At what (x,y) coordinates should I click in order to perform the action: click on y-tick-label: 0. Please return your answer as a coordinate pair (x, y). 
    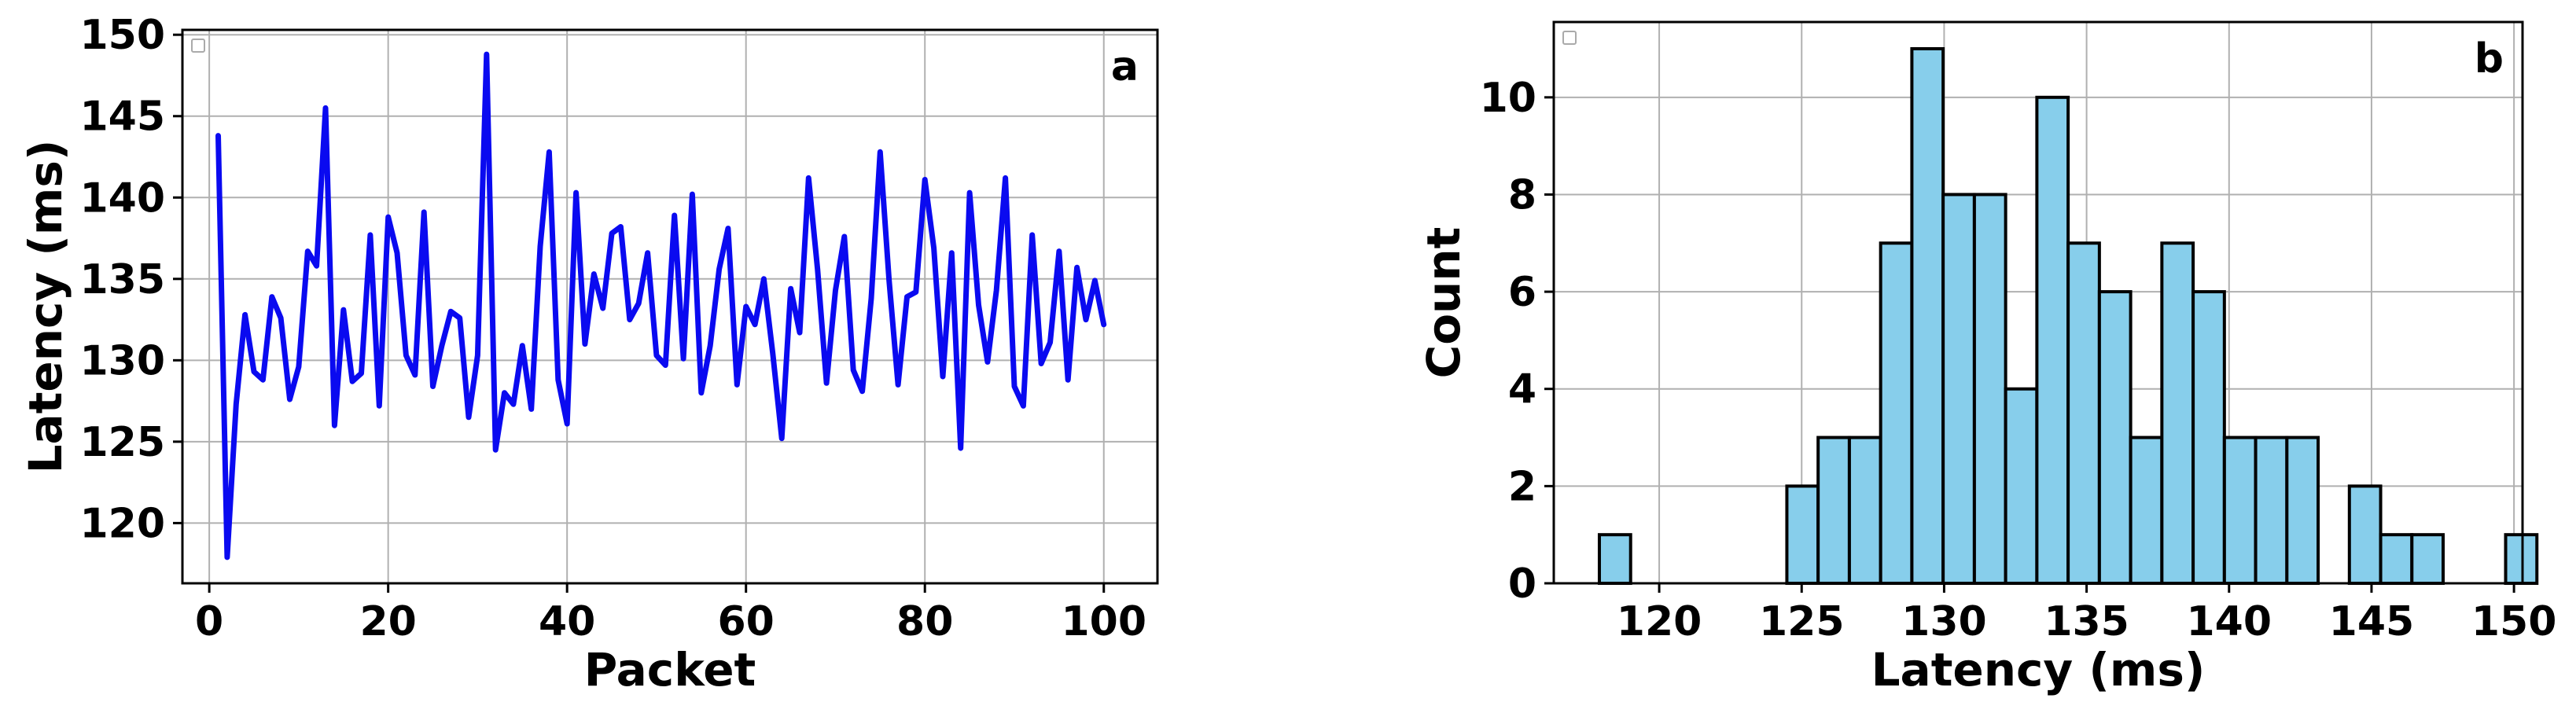
    Looking at the image, I should click on (1522, 584).